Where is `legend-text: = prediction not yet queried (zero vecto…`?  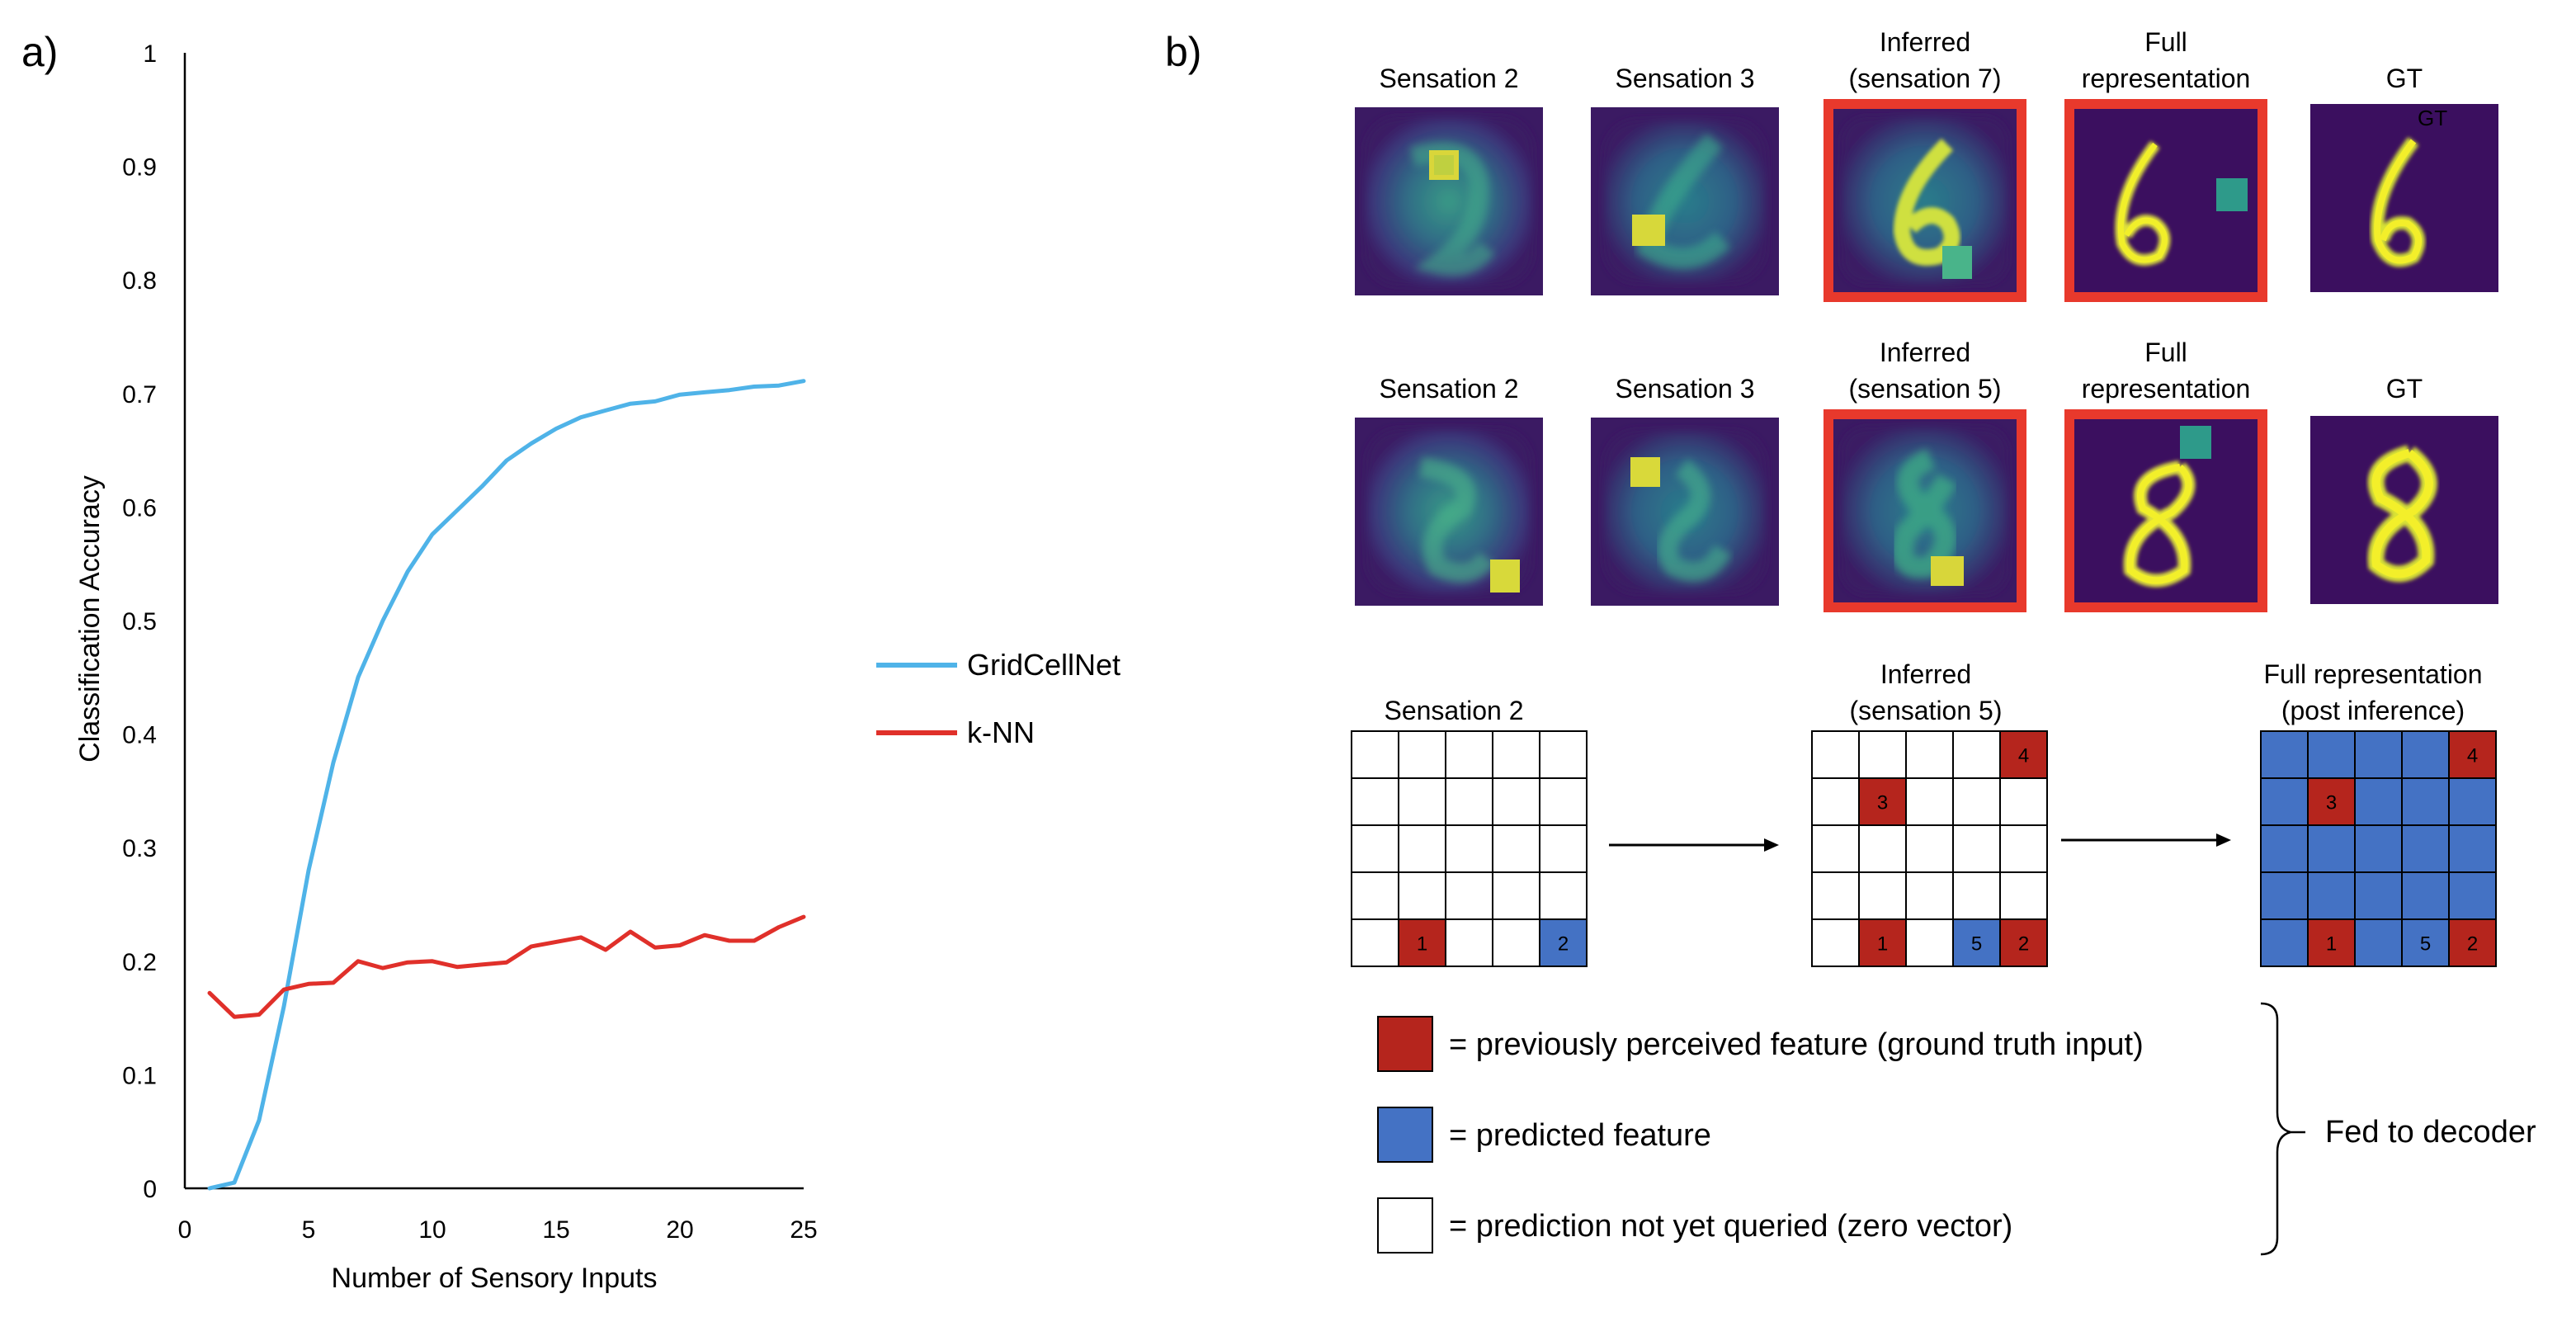
legend-text: = prediction not yet queried (zero vecto… is located at coordinates (1730, 1226).